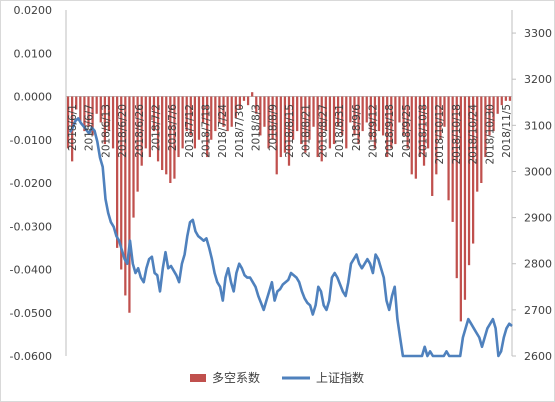 The width and height of the screenshot is (555, 402). What do you see at coordinates (340, 131) in the screenshot?
I see `x-tick-label: 2018/8/31` at bounding box center [340, 131].